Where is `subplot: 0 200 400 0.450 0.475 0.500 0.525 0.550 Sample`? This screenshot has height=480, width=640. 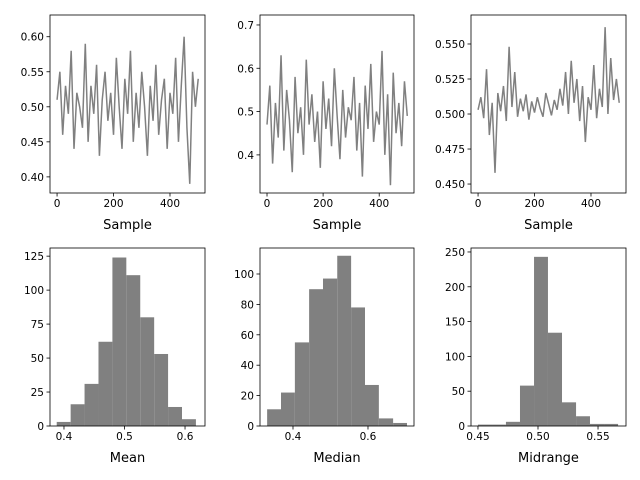
subplot: 0 200 400 0.450 0.475 0.500 0.525 0.550 Sample is located at coordinates (531, 123).